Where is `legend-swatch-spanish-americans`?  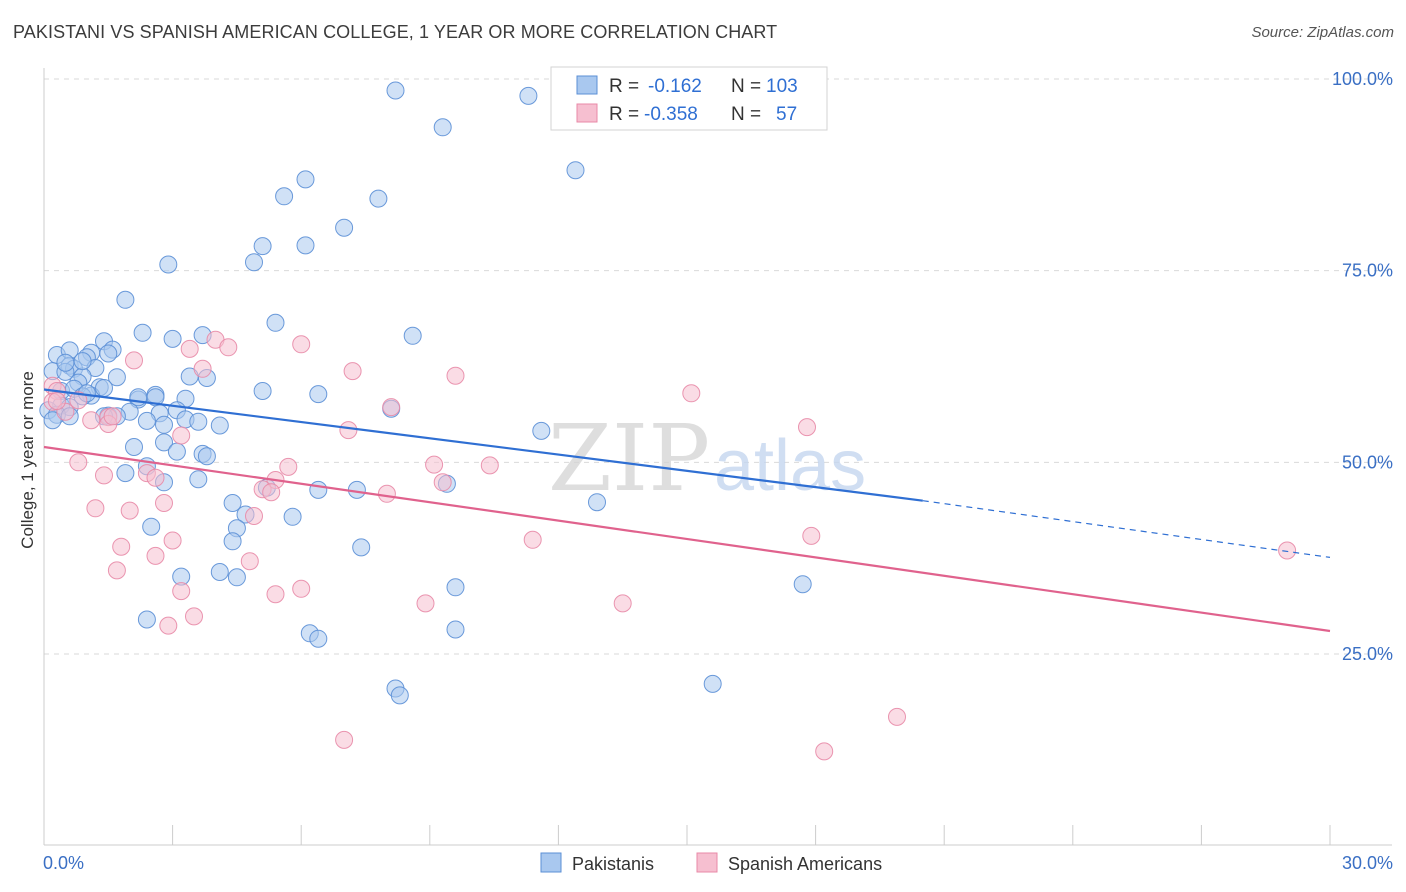
legend-swatch-spanish-americans is located at coordinates (587, 113).